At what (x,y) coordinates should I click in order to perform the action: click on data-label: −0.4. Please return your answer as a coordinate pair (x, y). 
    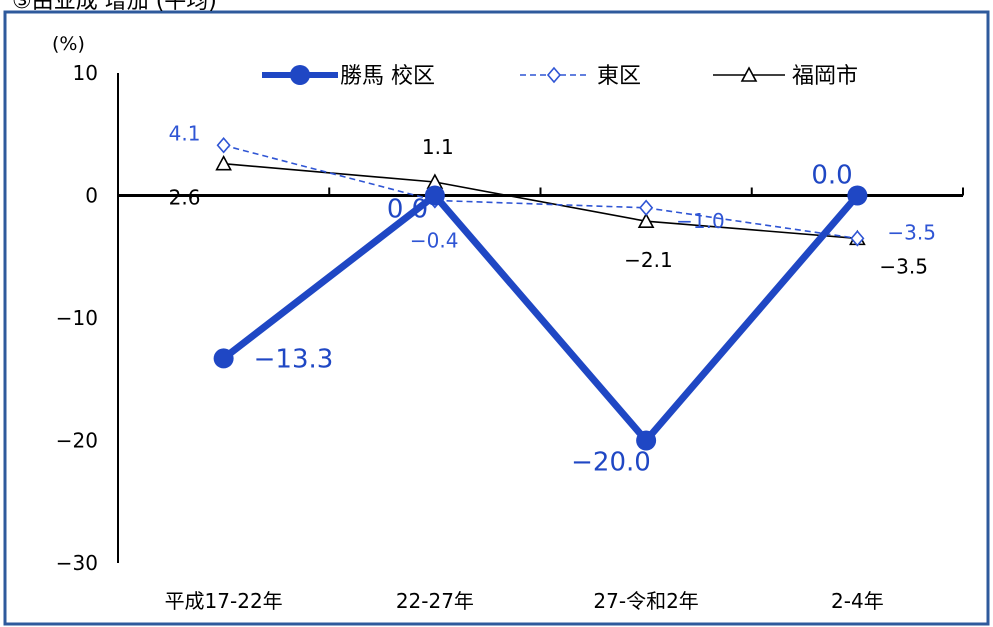
    Looking at the image, I should click on (434, 240).